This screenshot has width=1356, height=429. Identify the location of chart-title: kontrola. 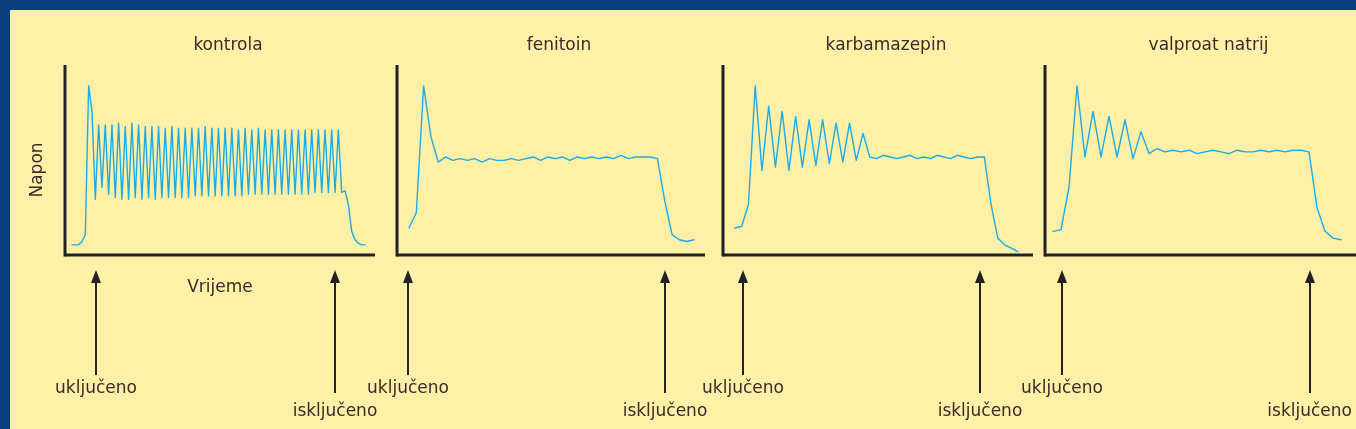
(228, 44).